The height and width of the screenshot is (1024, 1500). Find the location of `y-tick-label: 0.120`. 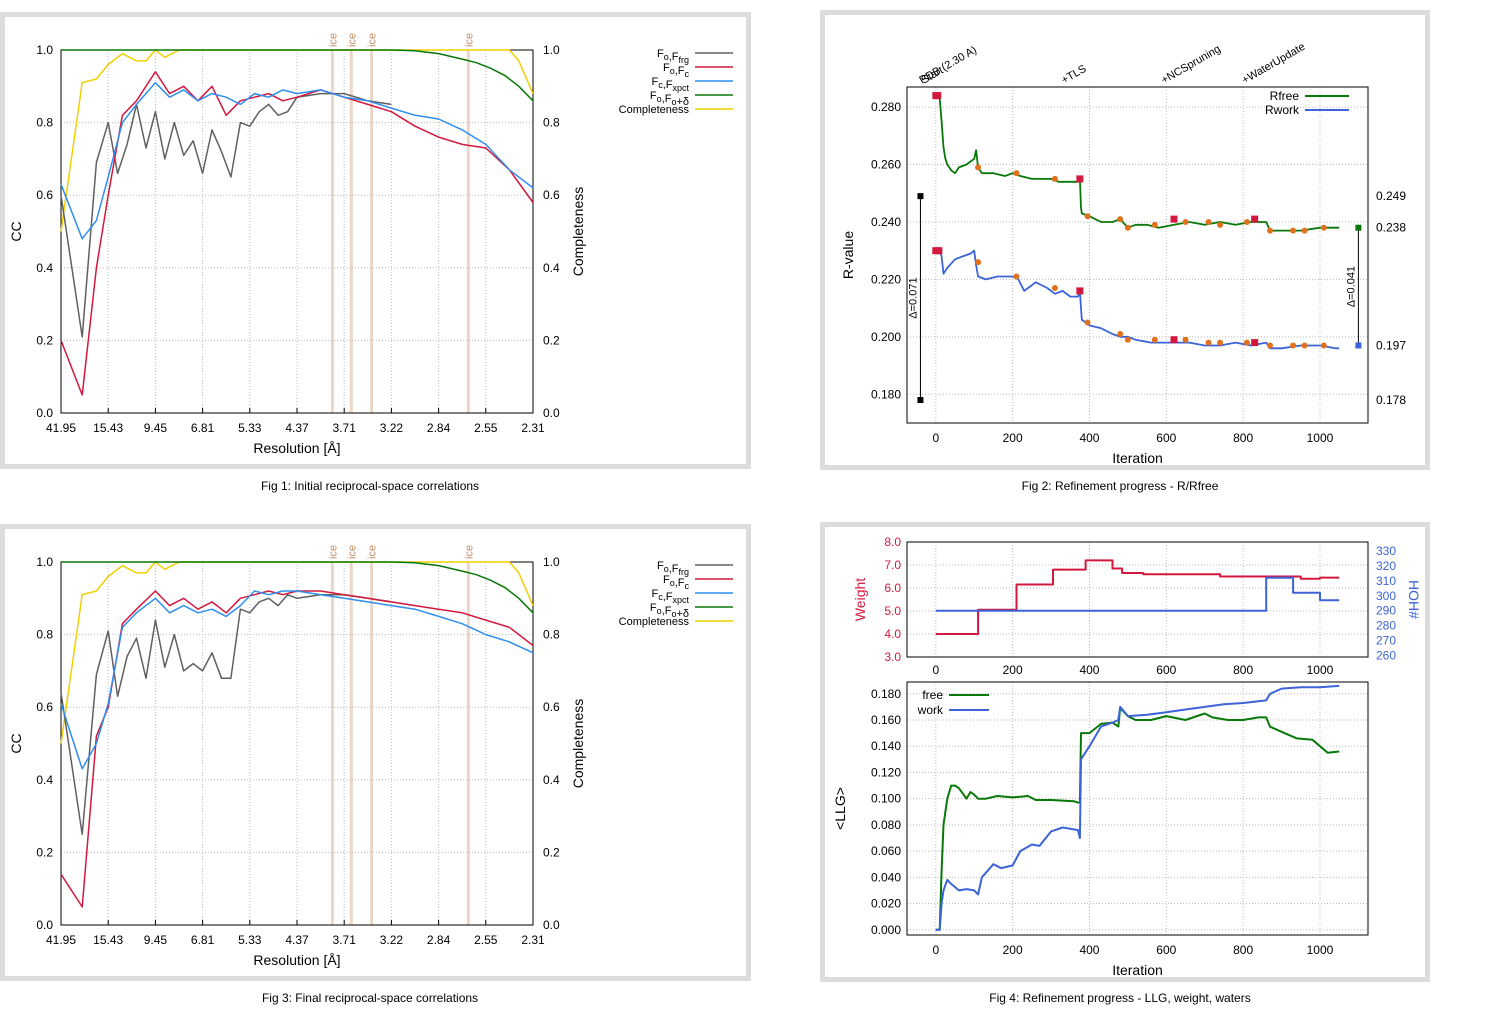

y-tick-label: 0.120 is located at coordinates (886, 772).